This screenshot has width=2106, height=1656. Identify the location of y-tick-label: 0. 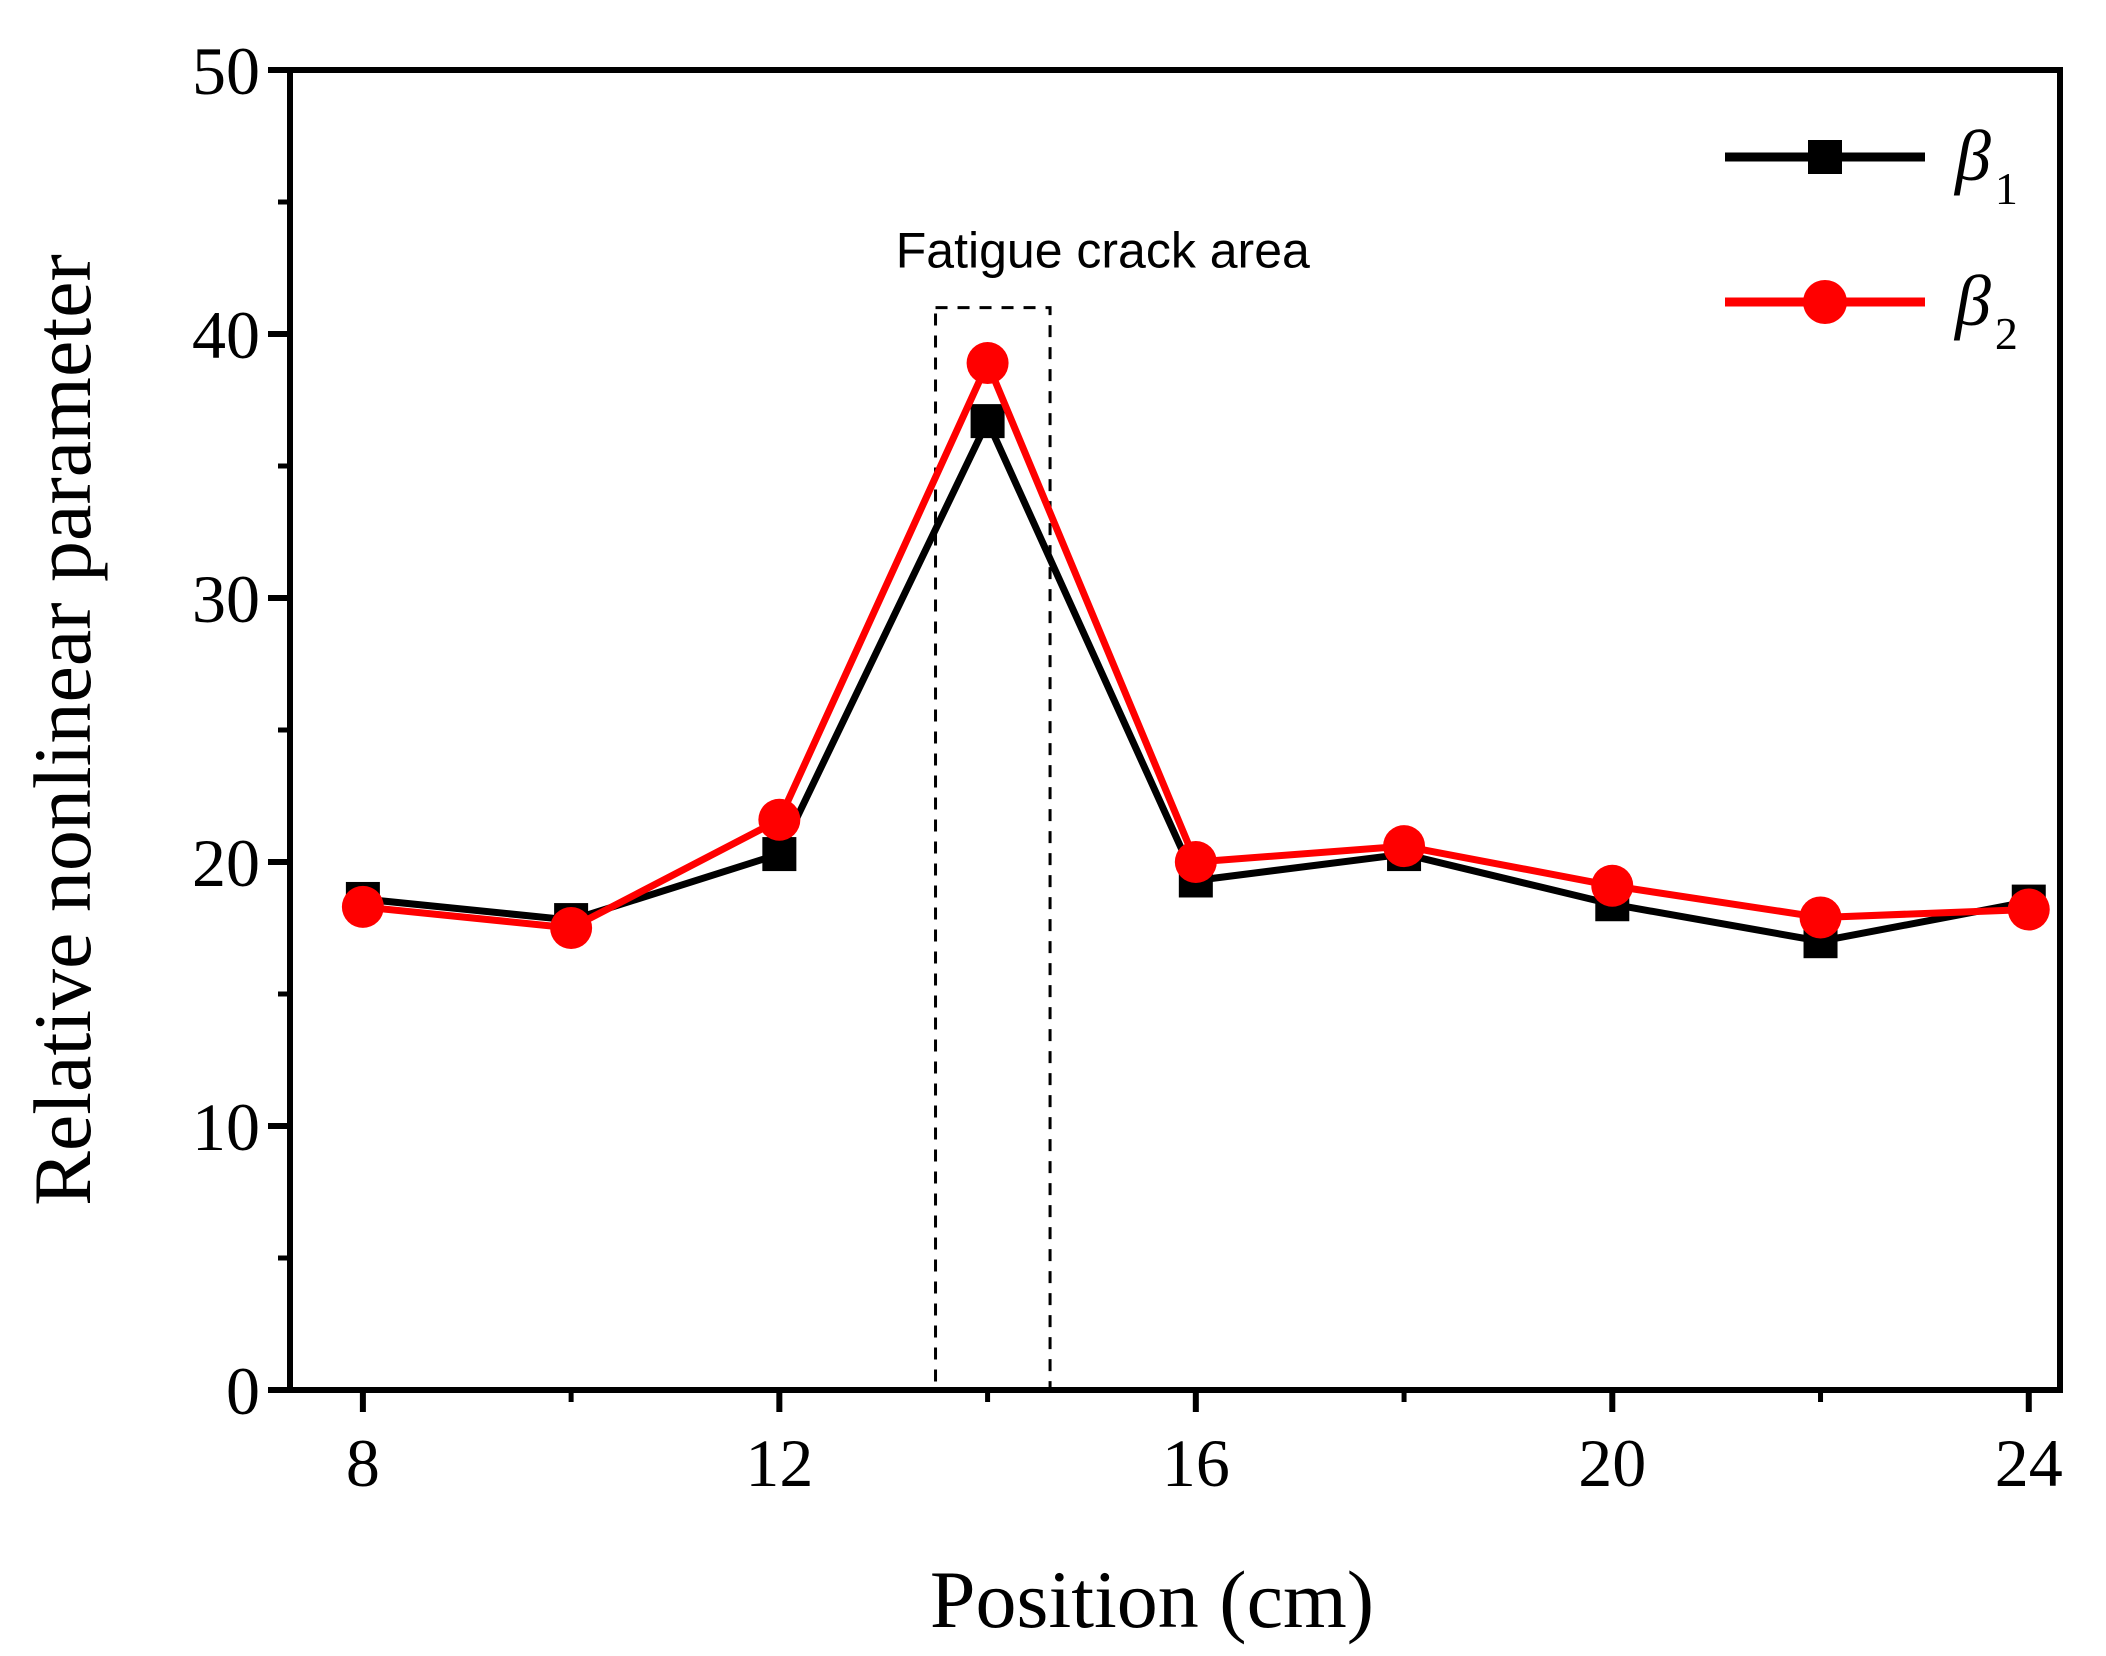
(243, 1391).